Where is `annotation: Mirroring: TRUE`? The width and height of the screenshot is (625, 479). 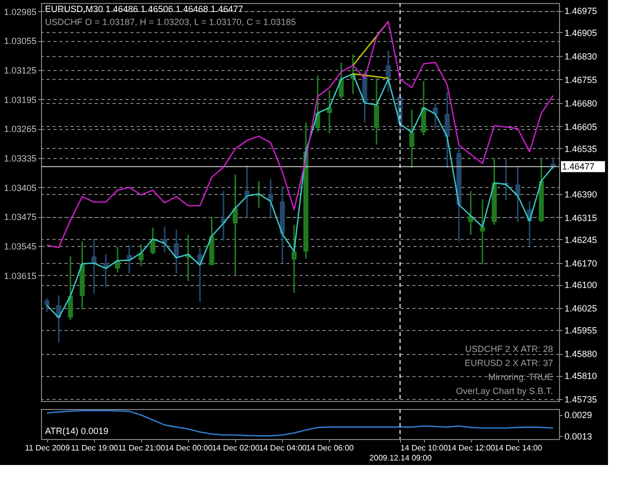 annotation: Mirroring: TRUE is located at coordinates (520, 377).